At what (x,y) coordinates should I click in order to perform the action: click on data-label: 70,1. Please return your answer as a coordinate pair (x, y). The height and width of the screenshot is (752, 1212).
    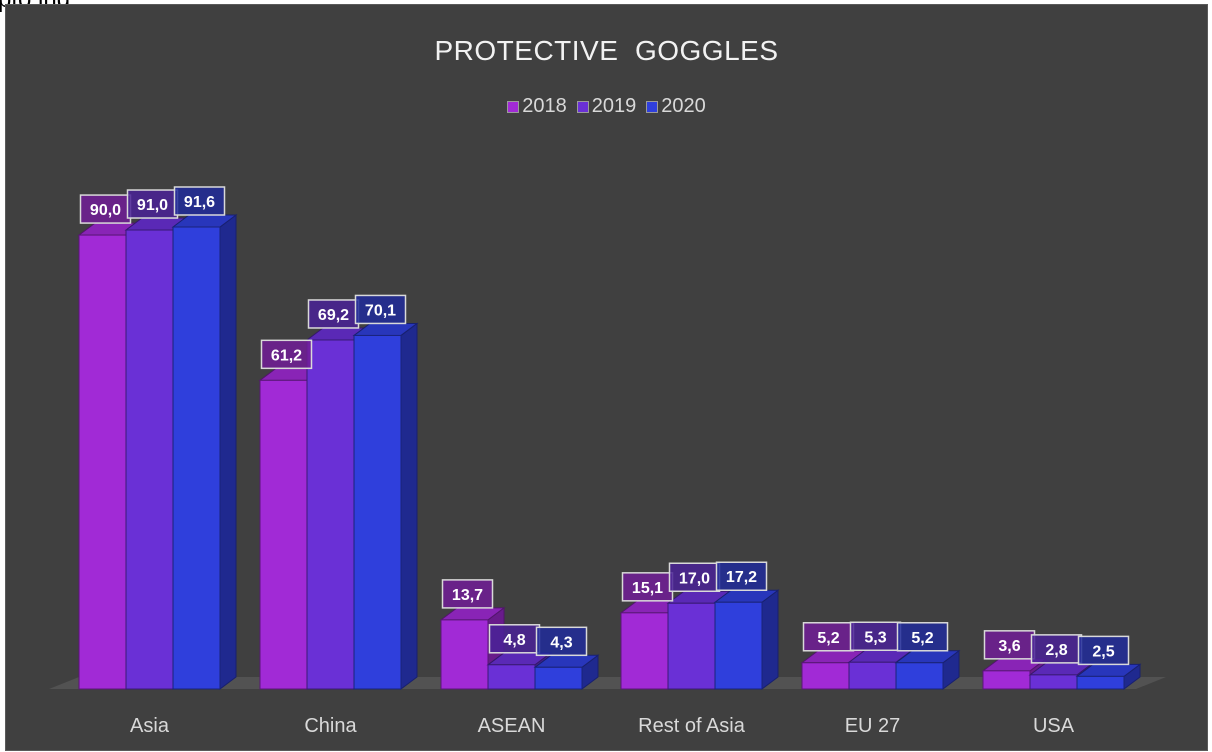
    Looking at the image, I should click on (380, 310).